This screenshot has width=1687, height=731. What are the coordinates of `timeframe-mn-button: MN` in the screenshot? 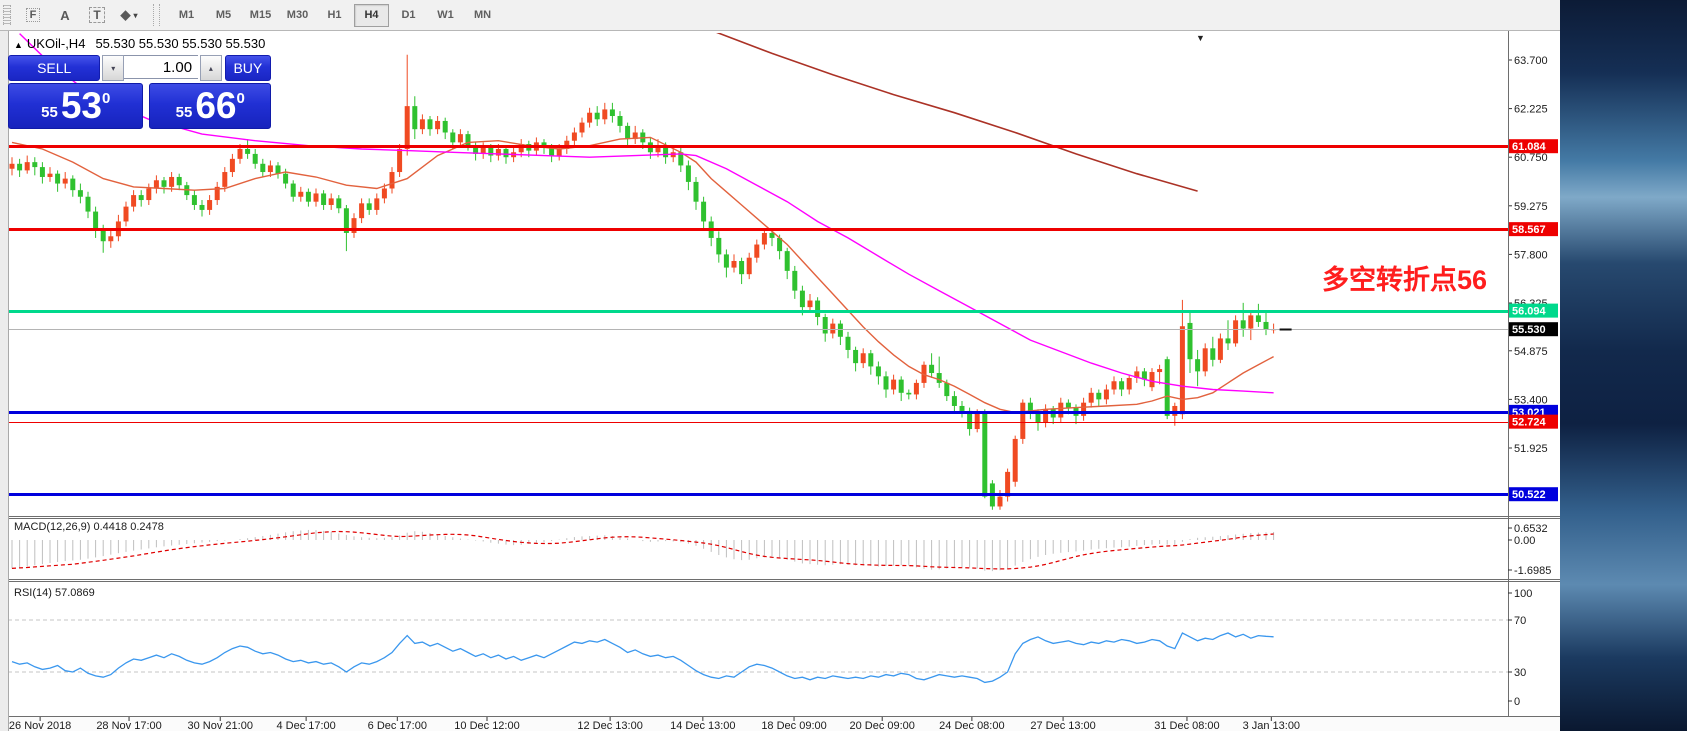 It's located at (482, 15).